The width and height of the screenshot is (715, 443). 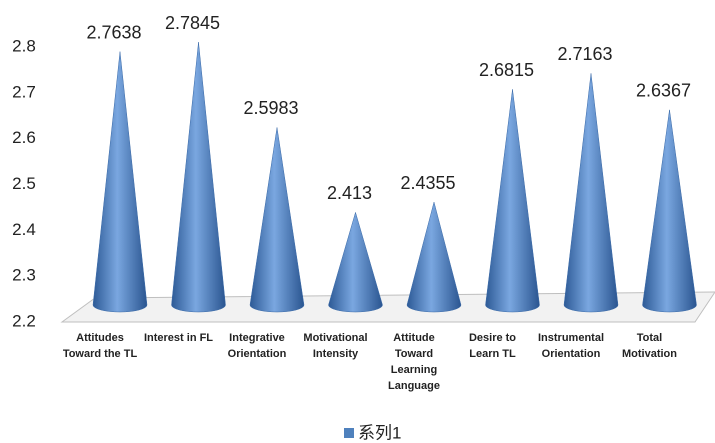 I want to click on x-tick-label: Motivational Intensity, so click(x=335, y=346).